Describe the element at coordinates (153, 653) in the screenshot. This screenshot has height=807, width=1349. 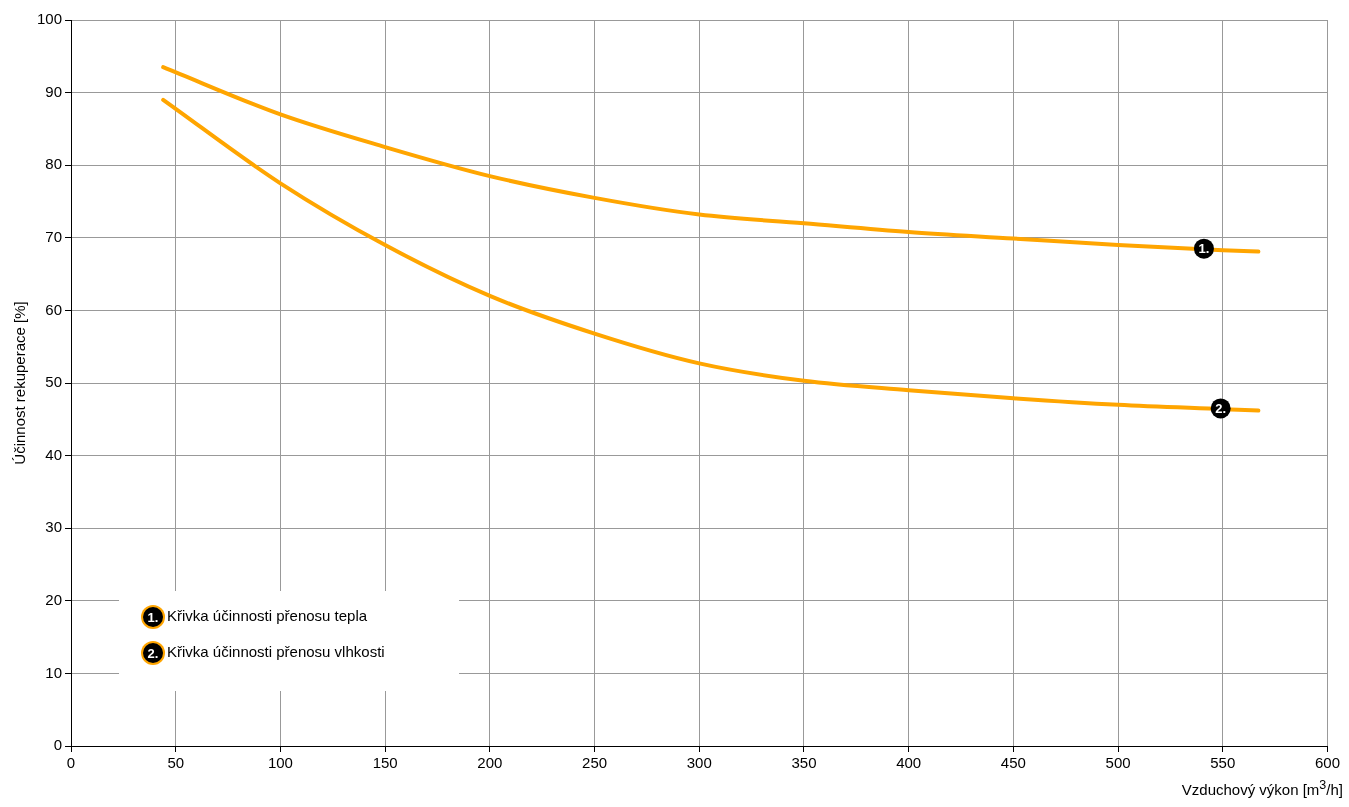
I see `text: 2.` at that location.